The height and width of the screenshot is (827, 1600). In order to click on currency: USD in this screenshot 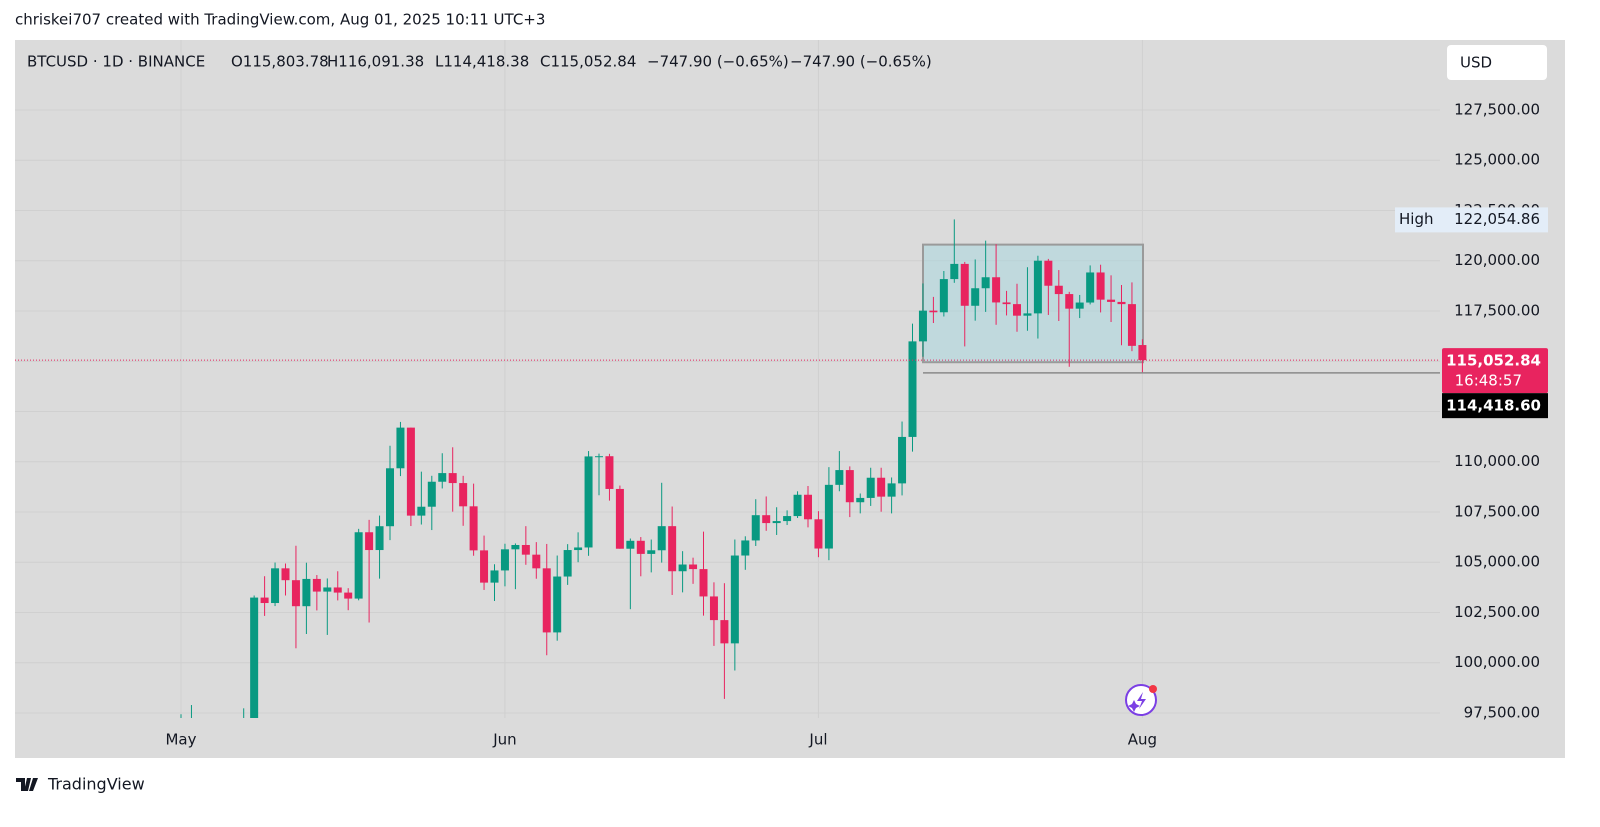, I will do `click(1476, 63)`.